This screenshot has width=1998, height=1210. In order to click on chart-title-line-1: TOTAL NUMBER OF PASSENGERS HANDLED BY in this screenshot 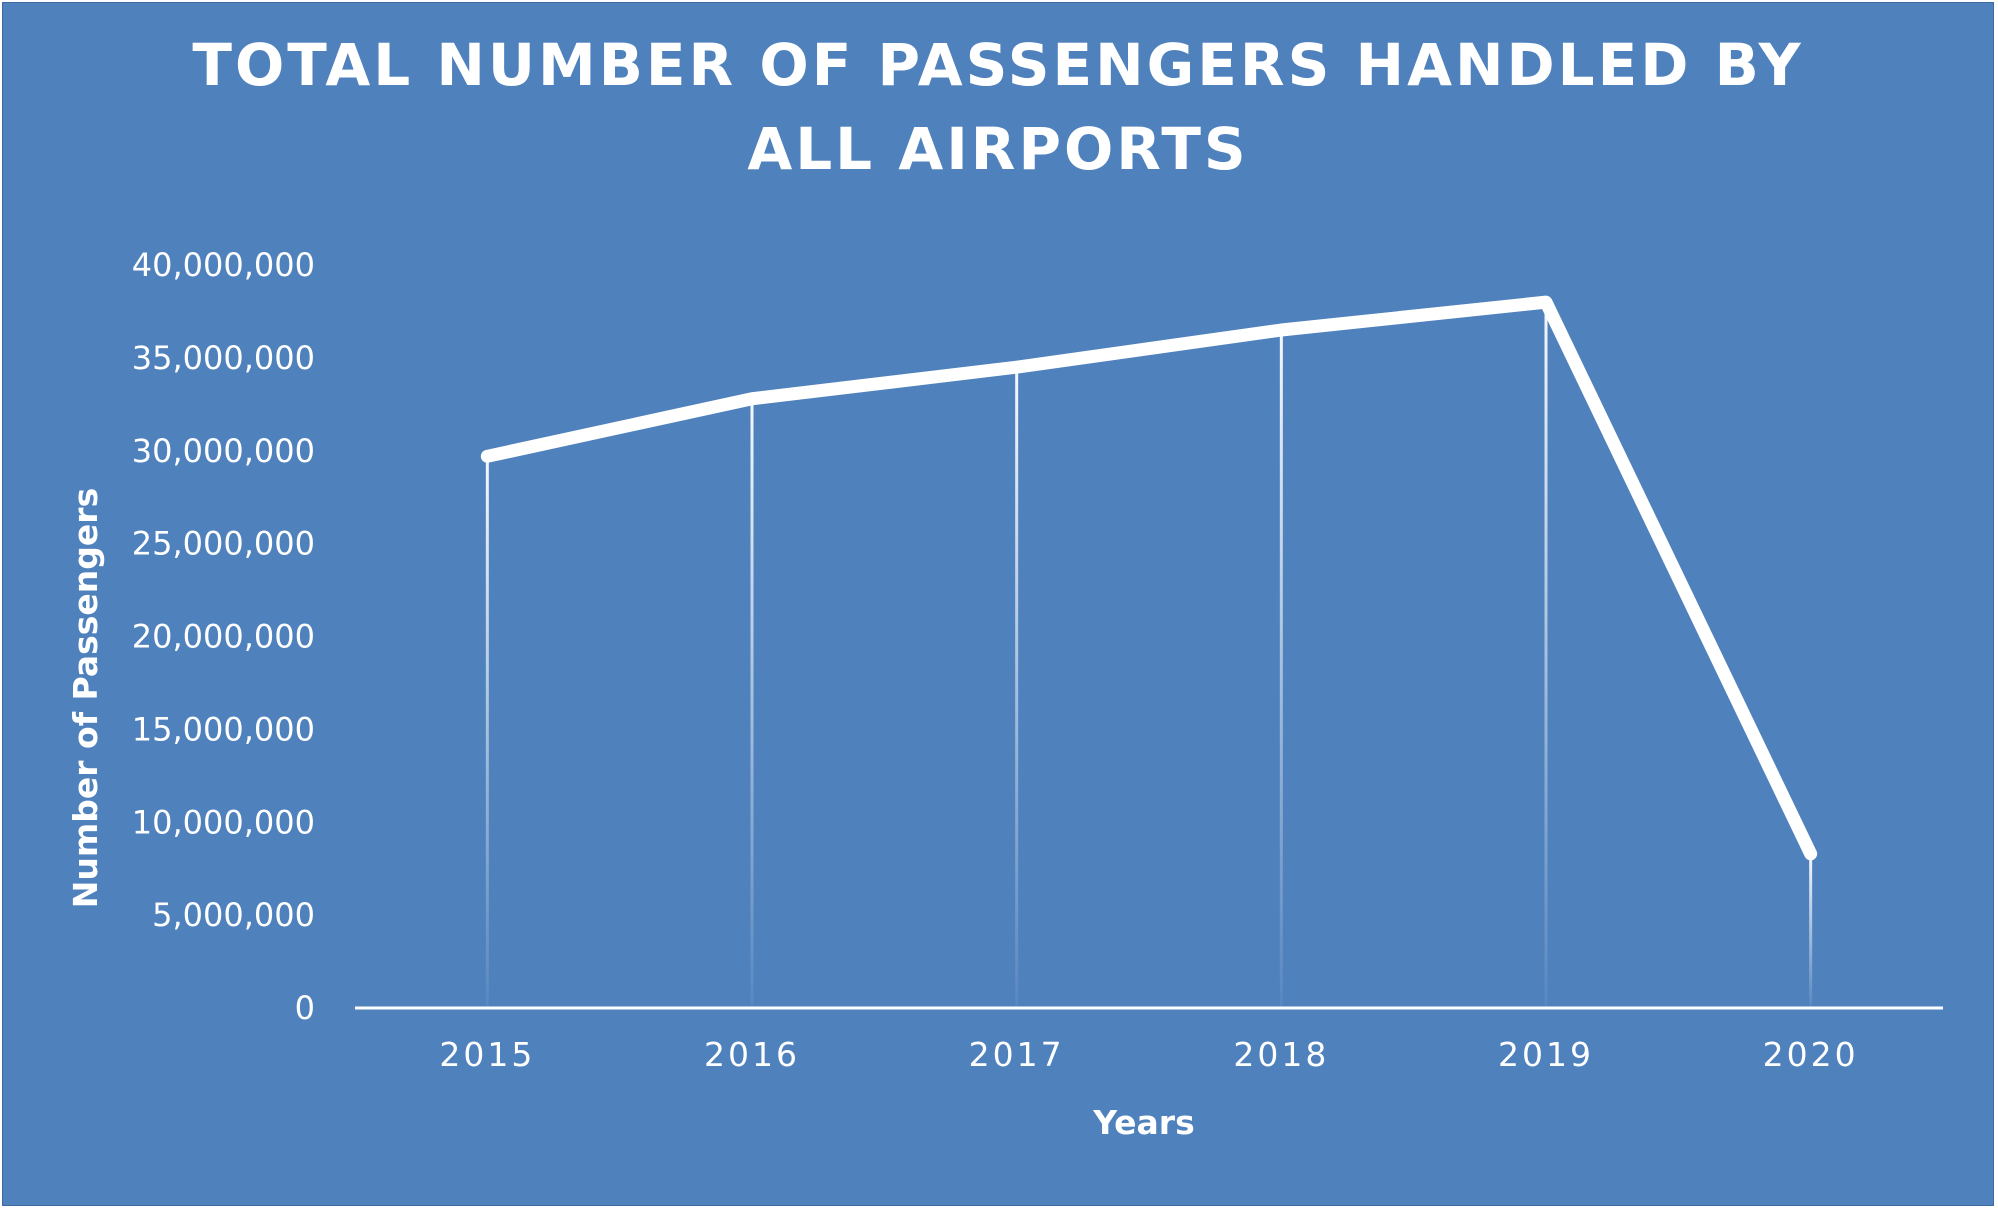, I will do `click(997, 65)`.